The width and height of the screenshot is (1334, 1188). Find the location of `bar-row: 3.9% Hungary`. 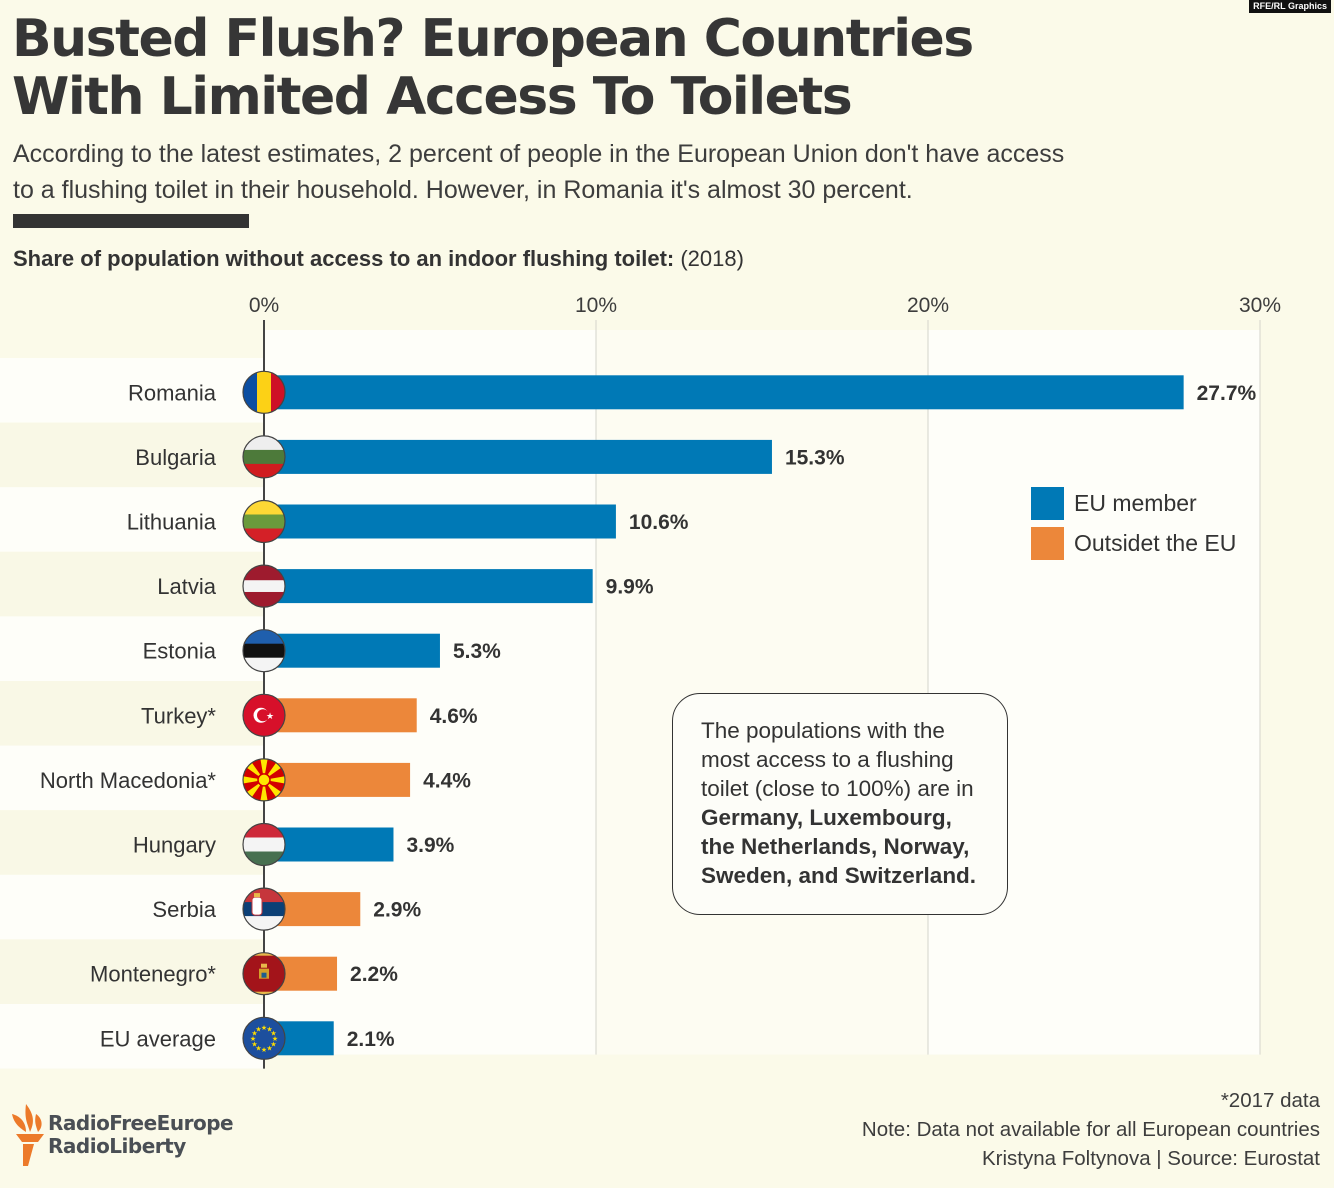

bar-row: 3.9% Hungary is located at coordinates (294, 844).